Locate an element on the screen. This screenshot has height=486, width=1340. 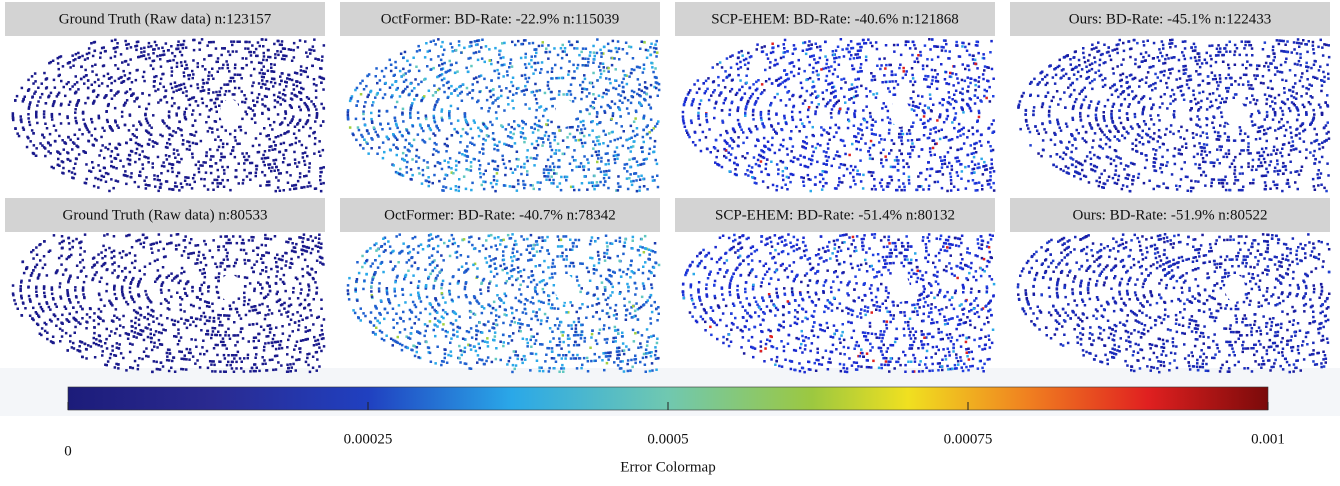
point-cloud is located at coordinates (169, 115).